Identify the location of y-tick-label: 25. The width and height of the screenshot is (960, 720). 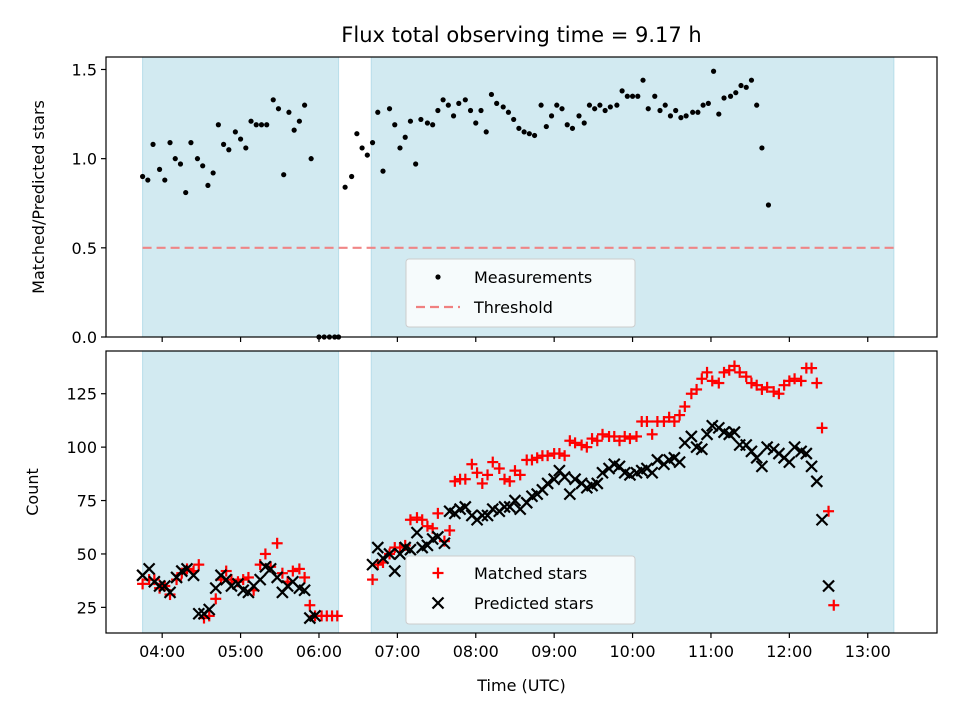
(87, 607).